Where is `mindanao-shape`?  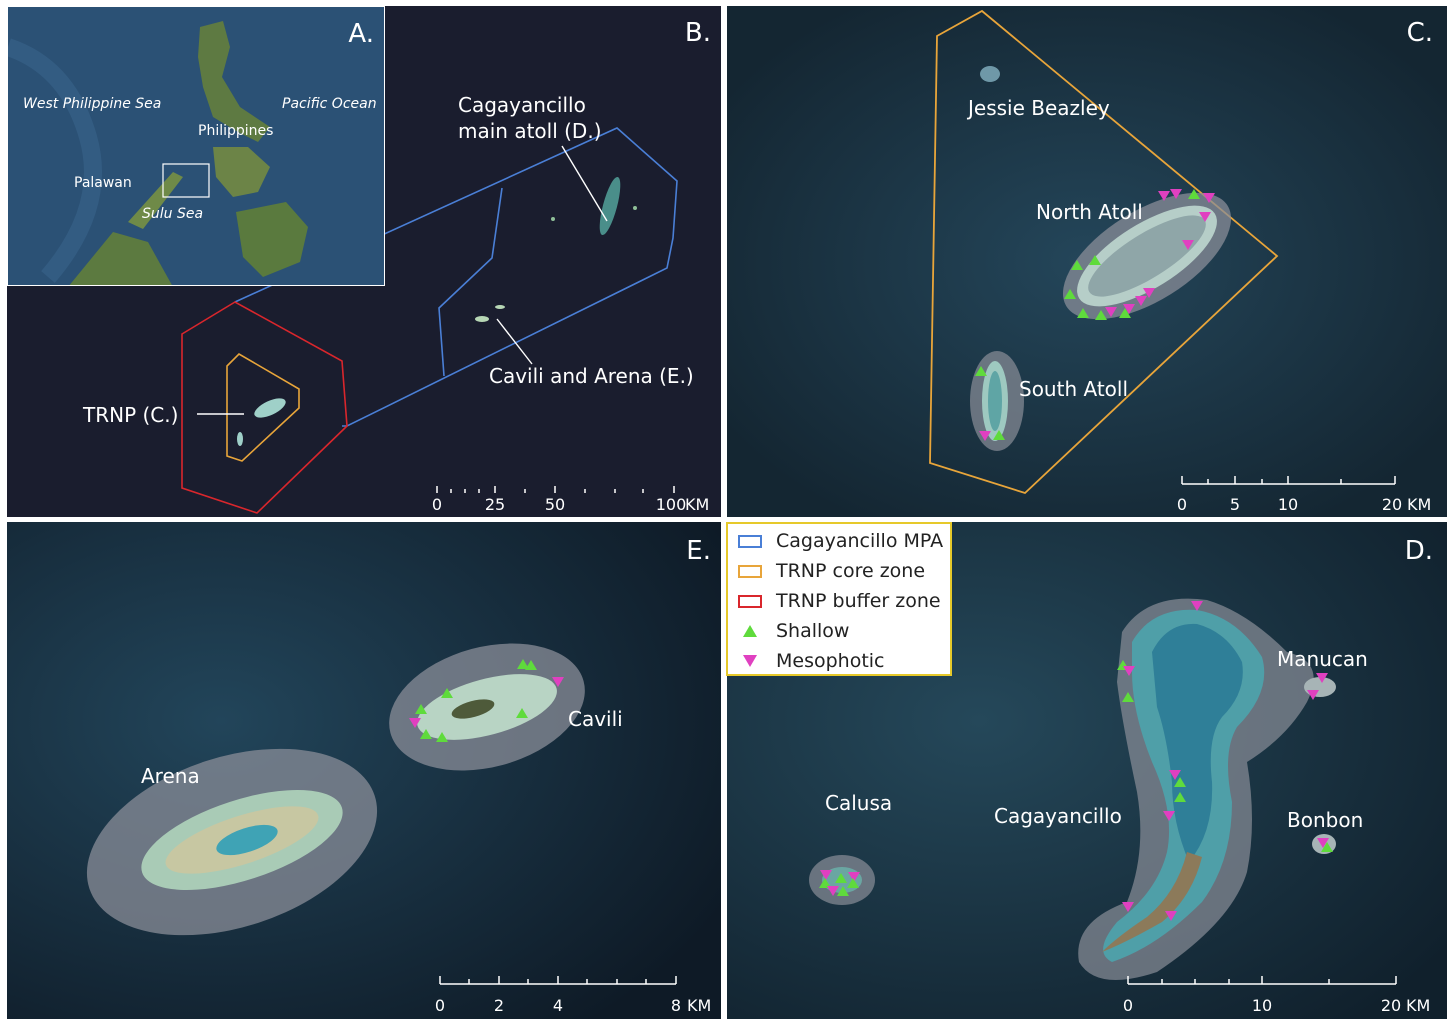
mindanao-shape is located at coordinates (272, 239).